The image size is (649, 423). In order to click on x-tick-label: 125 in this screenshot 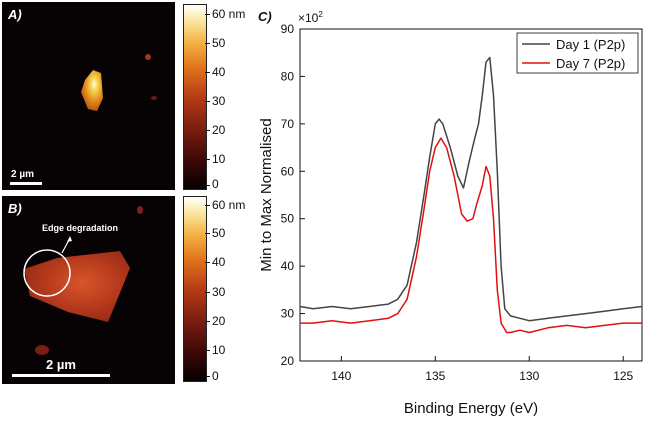, I will do `click(623, 376)`.